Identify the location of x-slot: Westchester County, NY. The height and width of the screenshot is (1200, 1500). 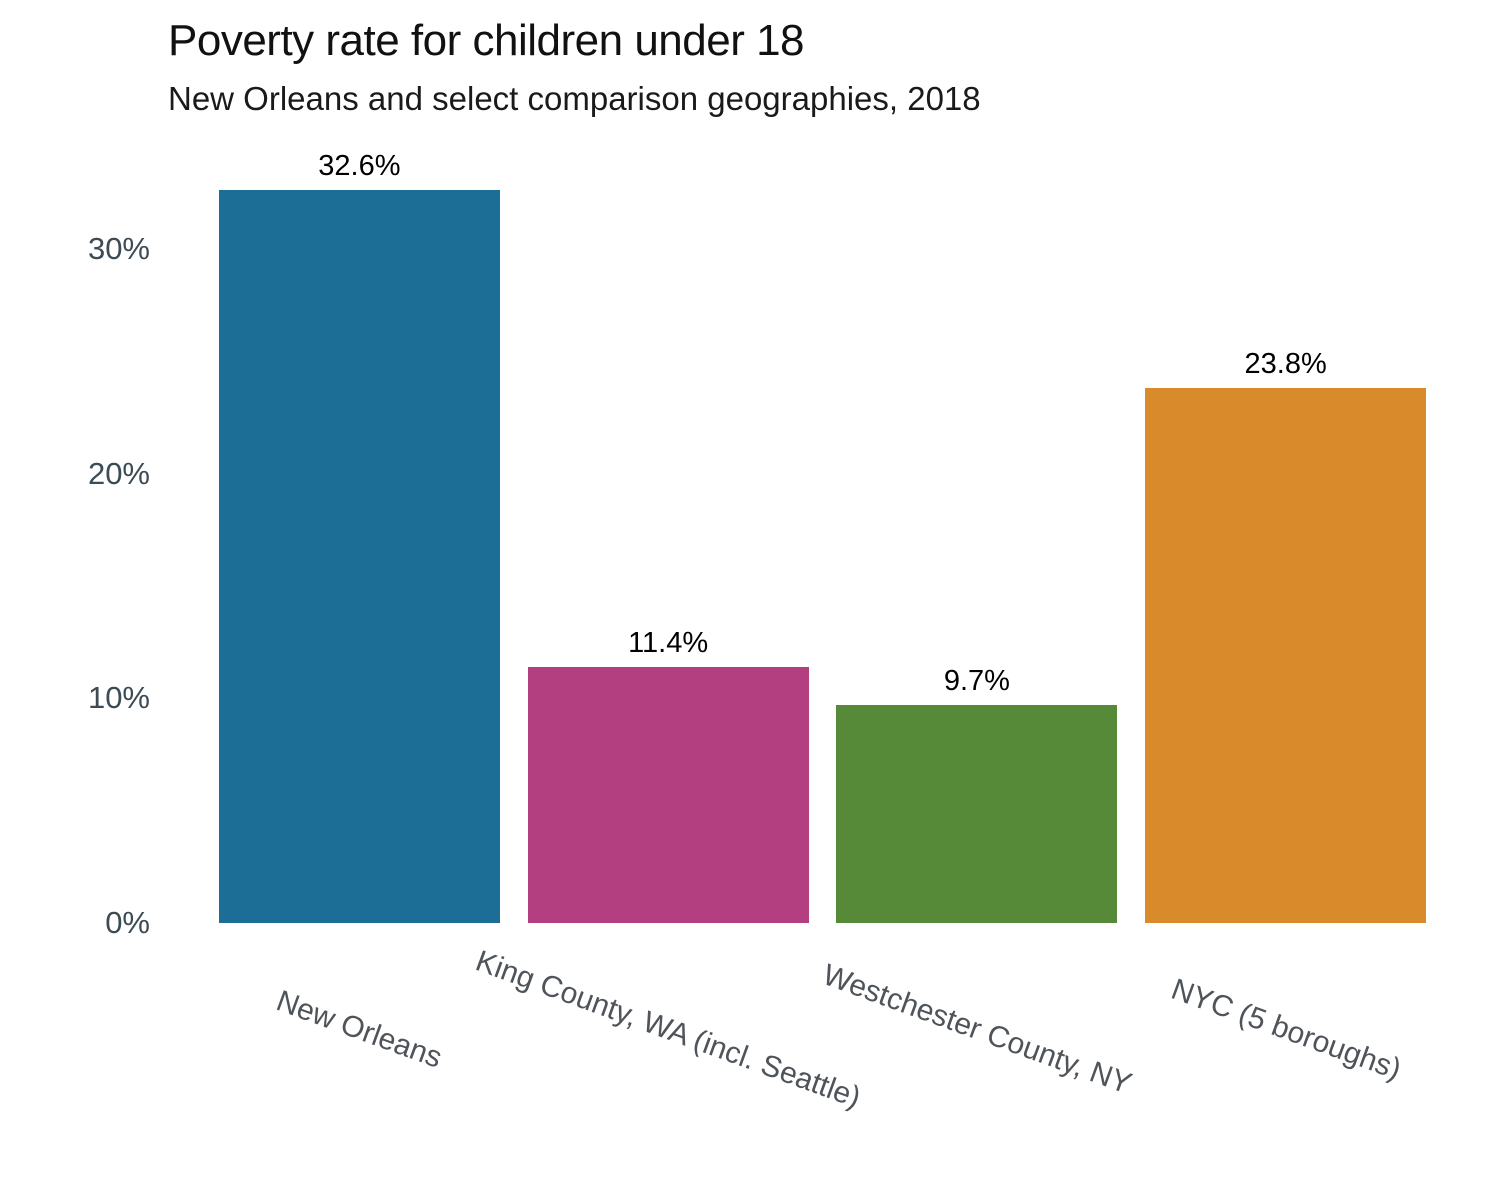
(976, 1043).